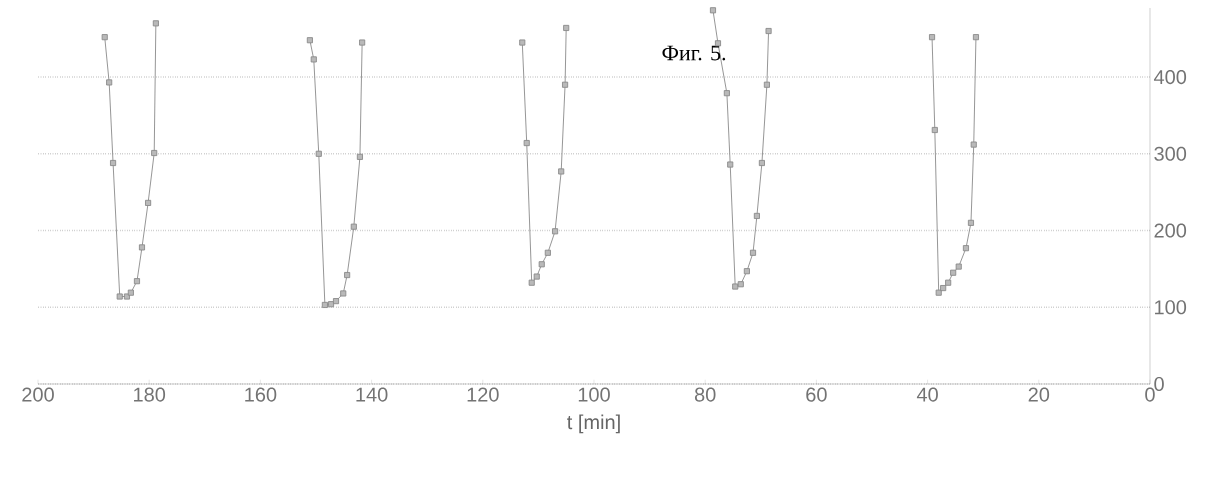  What do you see at coordinates (1170, 77) in the screenshot?
I see `y-tick-label: 400` at bounding box center [1170, 77].